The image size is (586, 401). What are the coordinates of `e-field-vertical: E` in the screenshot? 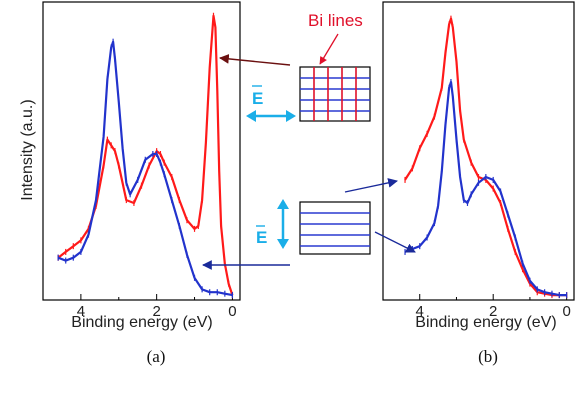 It's located at (272, 224).